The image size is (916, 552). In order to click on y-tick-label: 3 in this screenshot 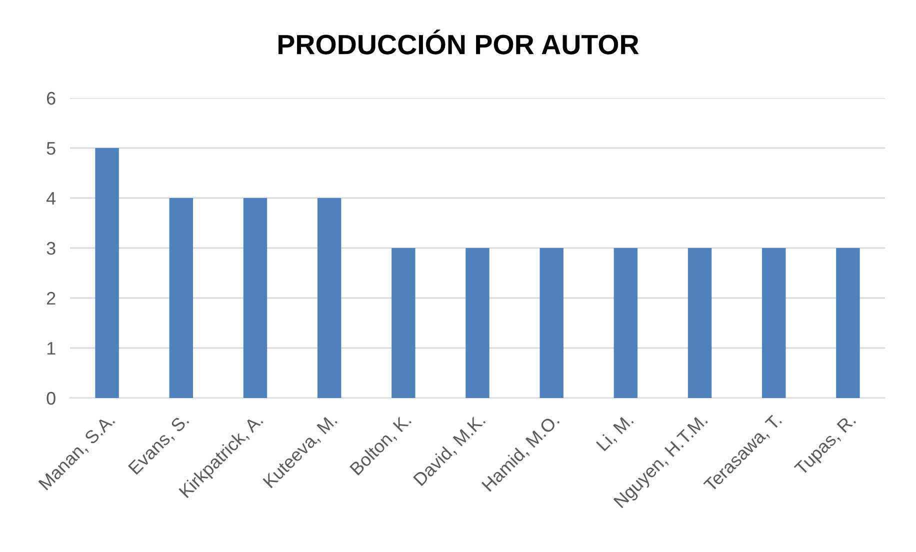, I will do `click(51, 248)`.